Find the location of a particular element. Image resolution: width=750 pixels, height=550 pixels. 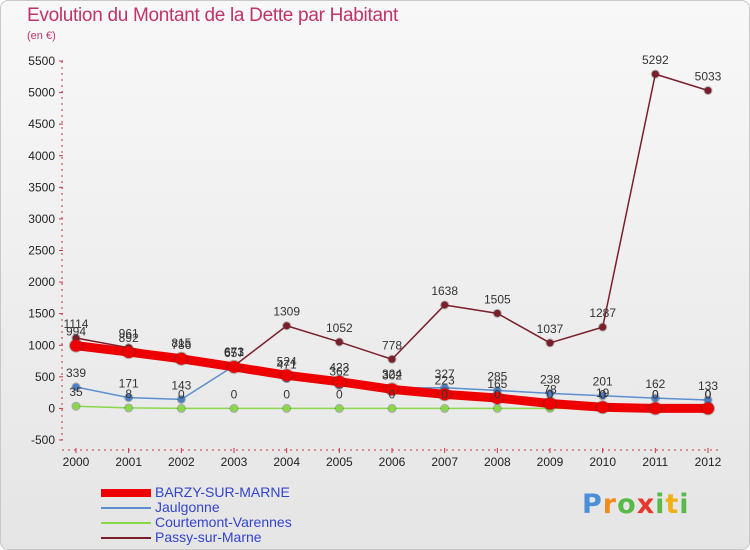

data-label: 1309 is located at coordinates (286, 312).